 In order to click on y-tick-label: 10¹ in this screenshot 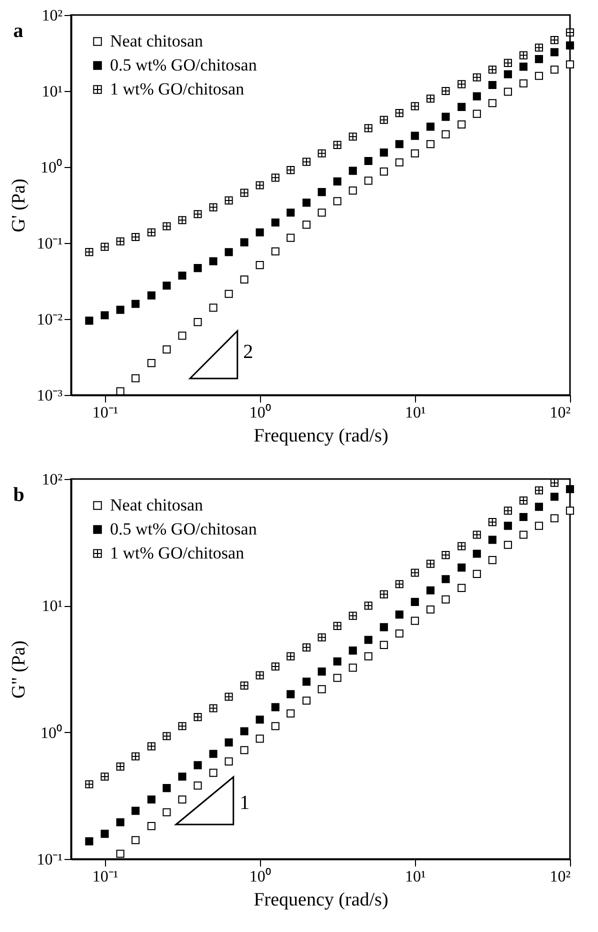, I will do `click(52, 92)`.